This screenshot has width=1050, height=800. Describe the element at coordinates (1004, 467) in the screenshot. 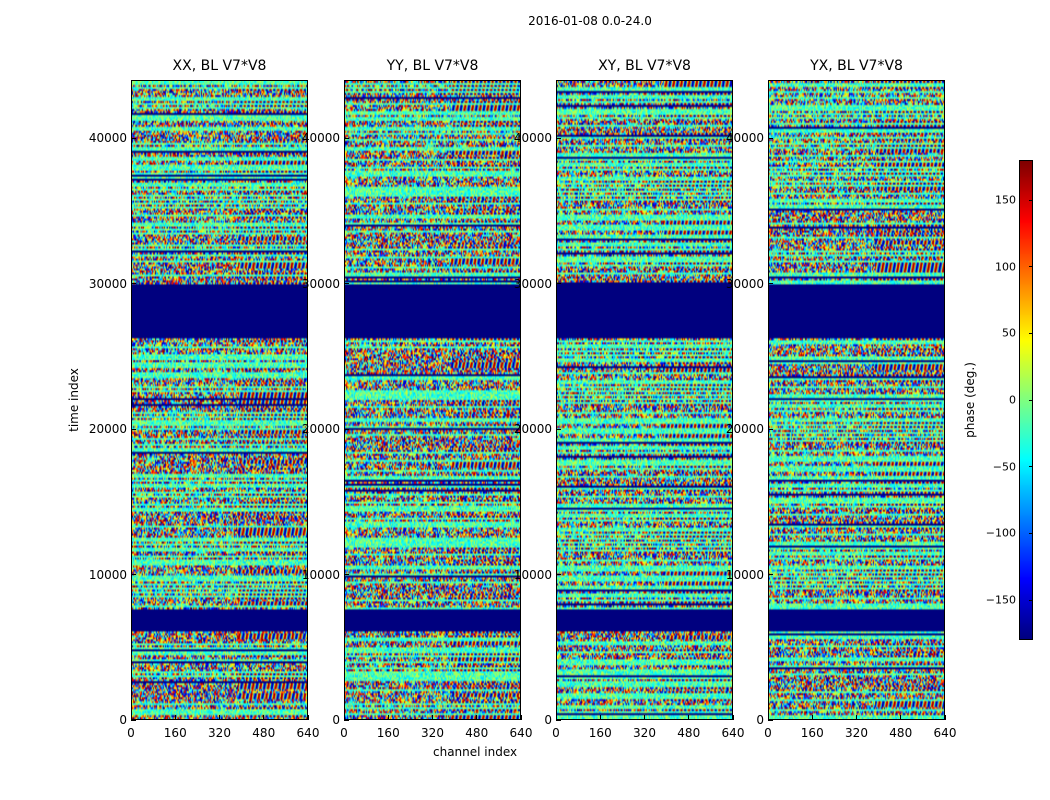

I see `colorbar-tick-label: −50` at that location.